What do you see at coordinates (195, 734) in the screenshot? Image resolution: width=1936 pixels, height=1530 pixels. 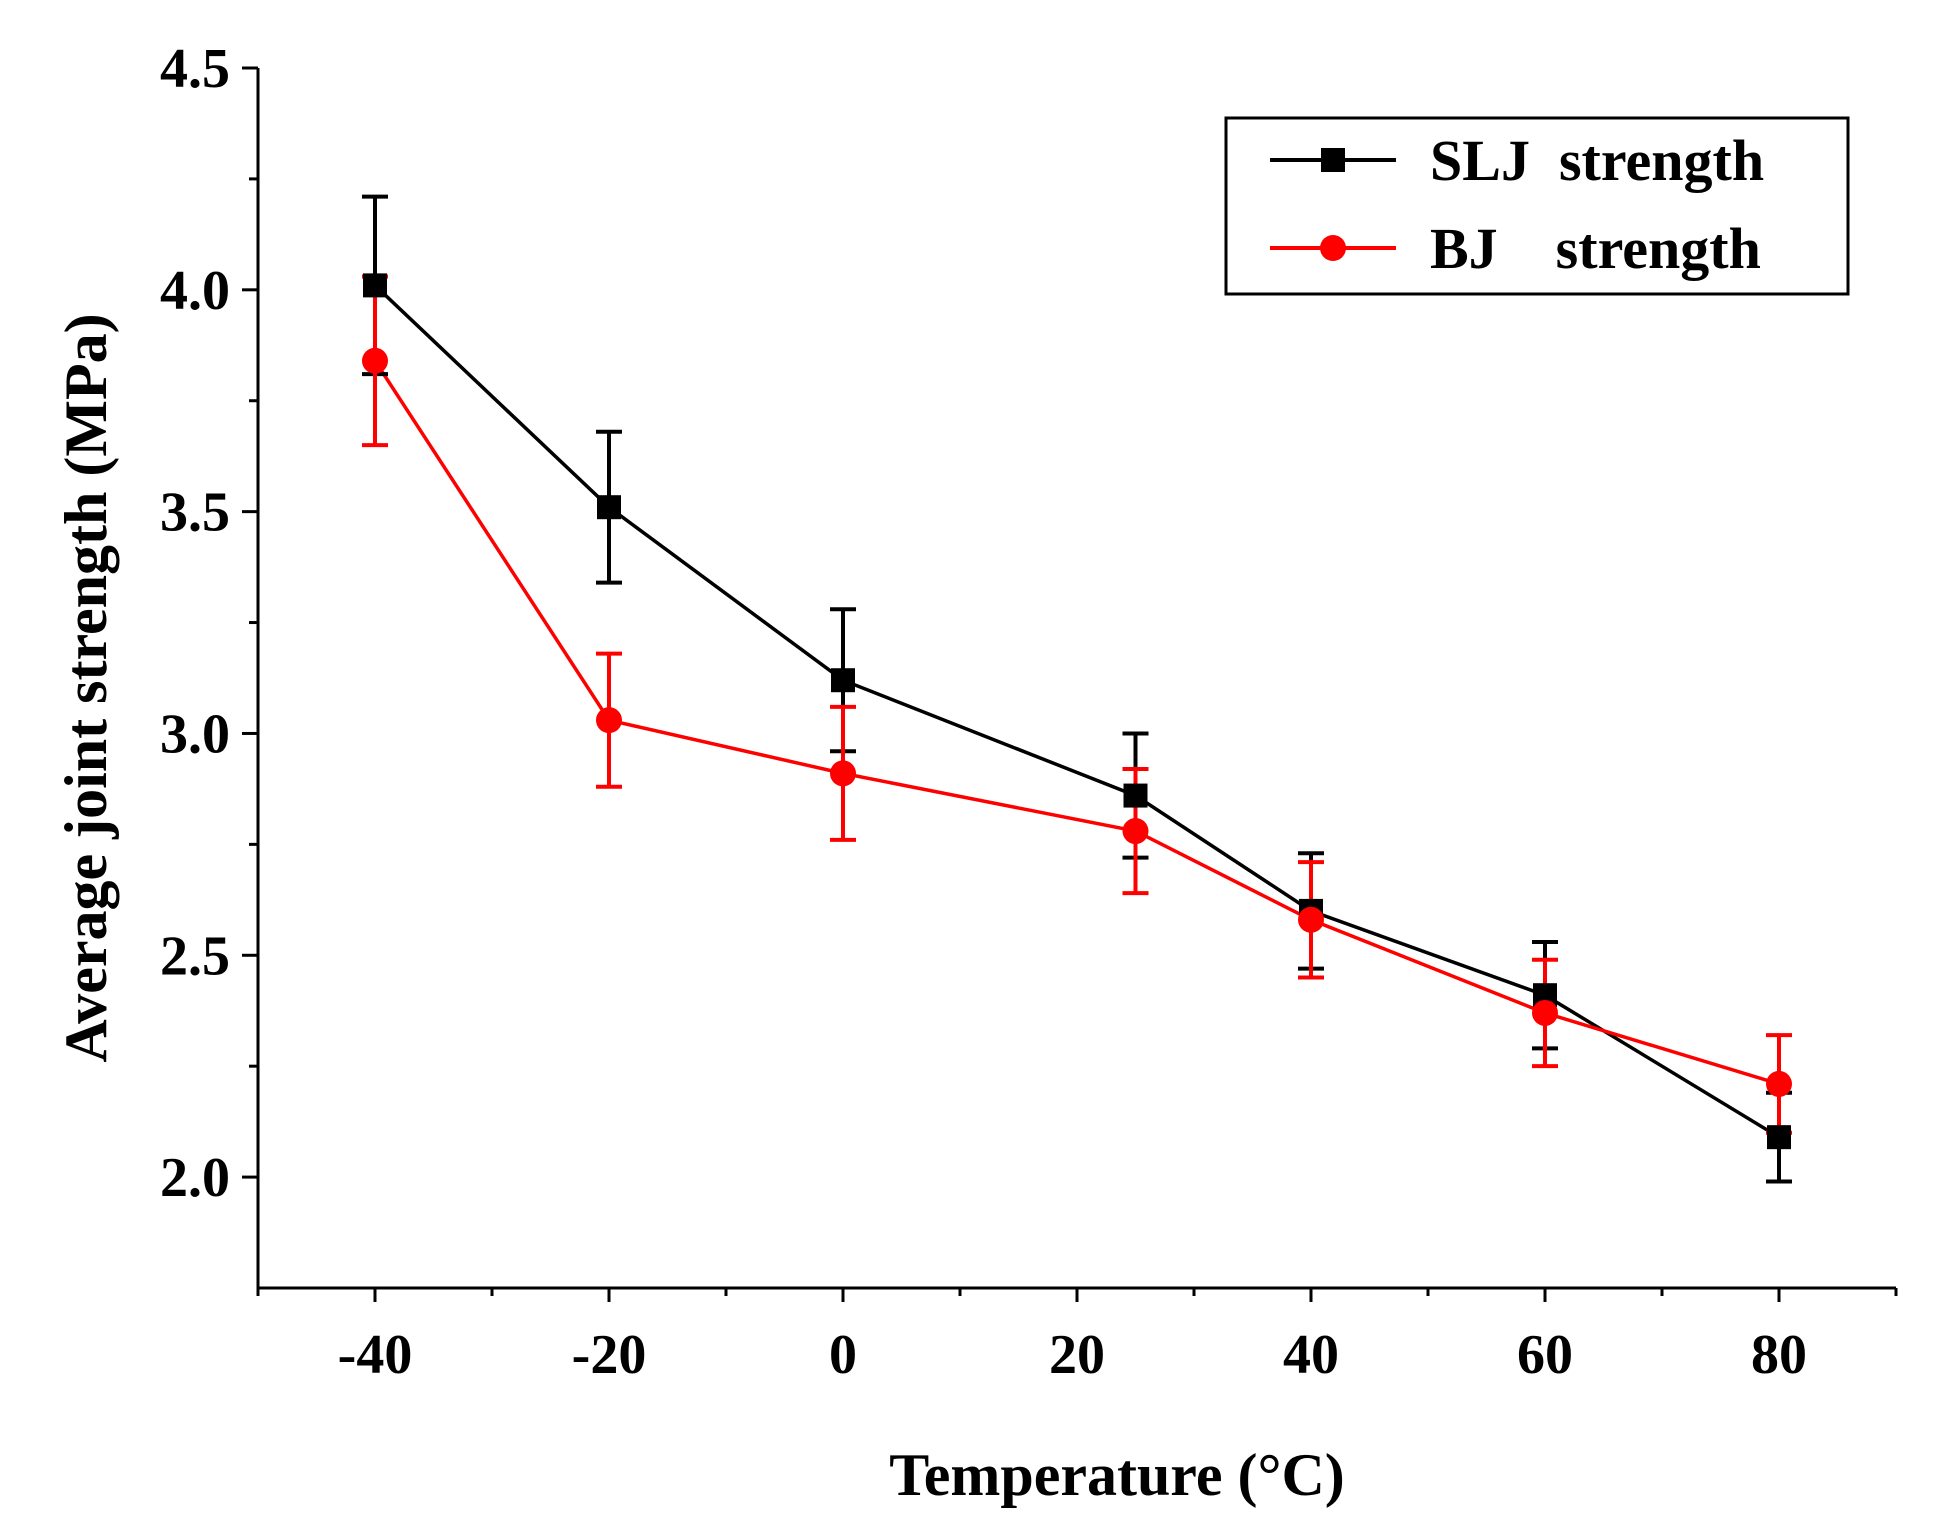 I see `y-tick-label: 3.0` at bounding box center [195, 734].